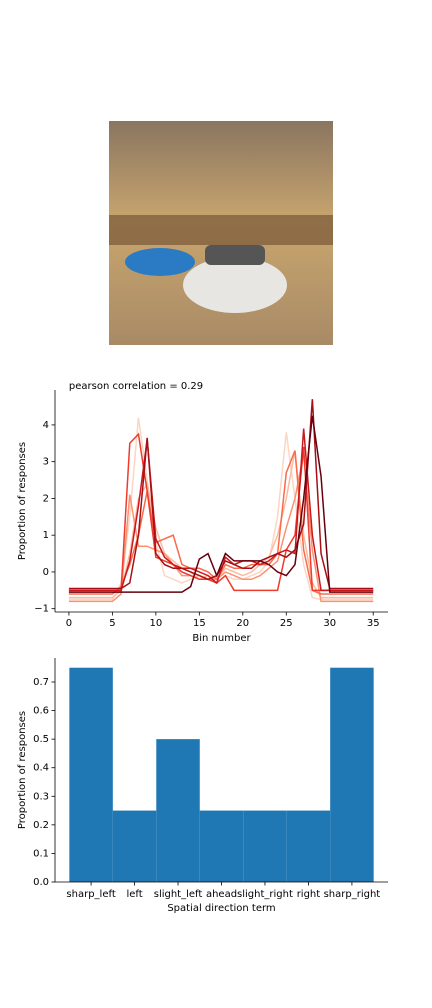 The height and width of the screenshot is (1008, 432). What do you see at coordinates (178, 894) in the screenshot?
I see `x-tick-label: slight_left` at bounding box center [178, 894].